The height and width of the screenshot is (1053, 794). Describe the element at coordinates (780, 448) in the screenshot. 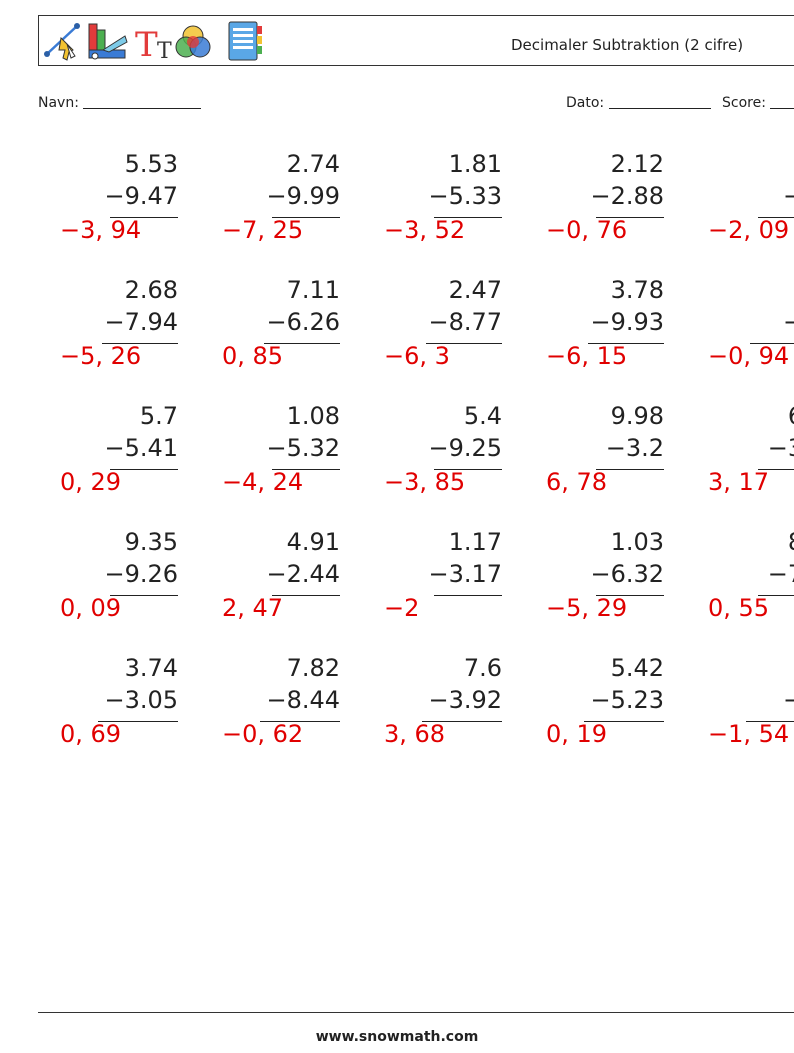

I see `subtrahend: −3.6` at that location.